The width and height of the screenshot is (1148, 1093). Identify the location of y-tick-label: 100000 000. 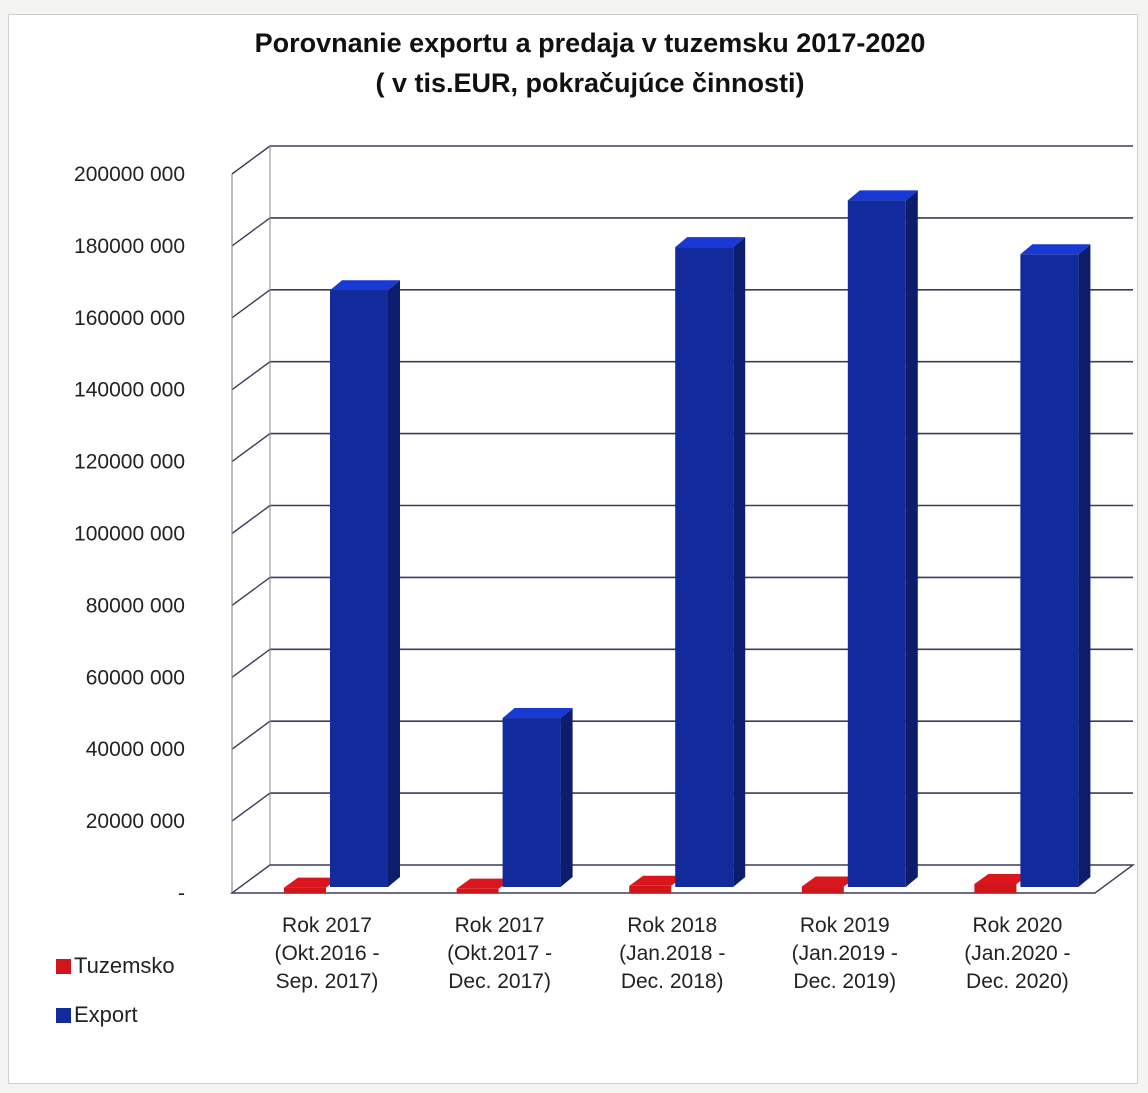
(129, 534).